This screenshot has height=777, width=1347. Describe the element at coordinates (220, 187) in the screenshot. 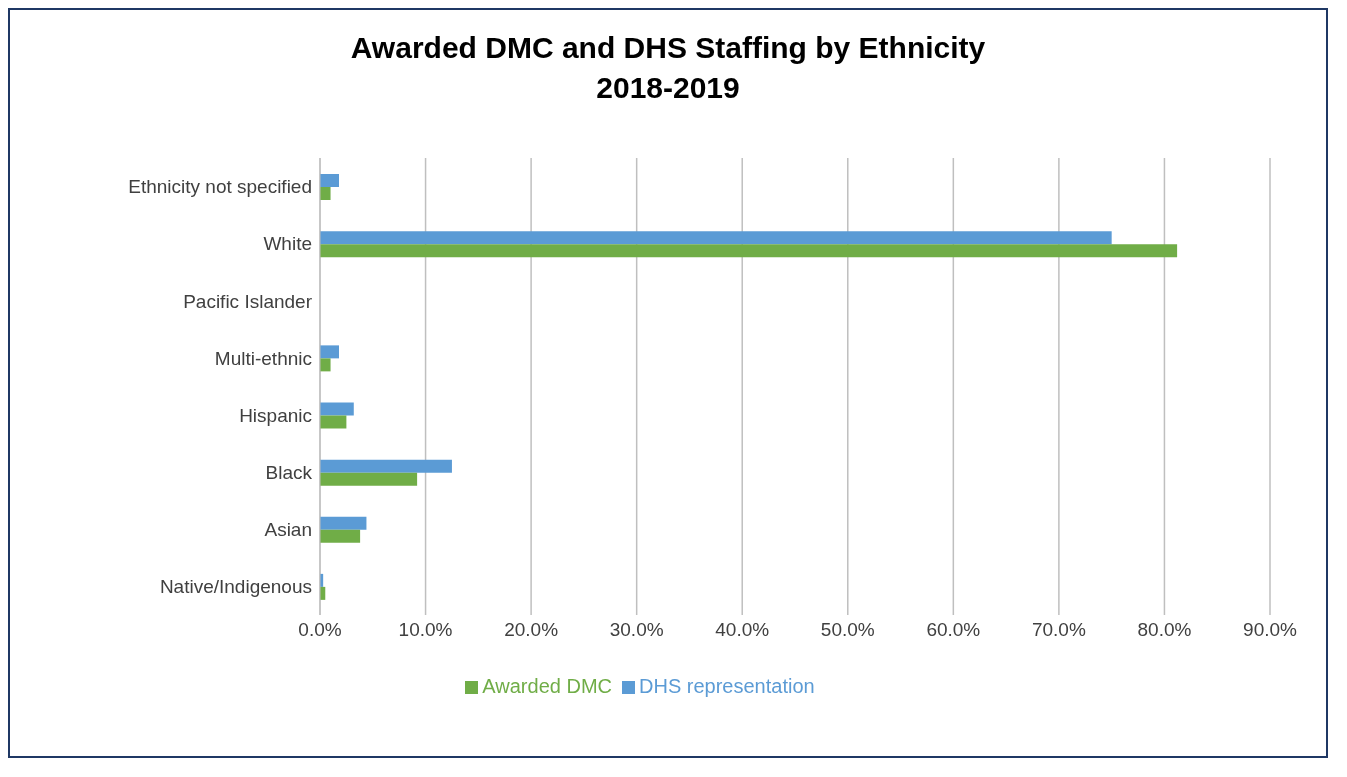

I see `y-tick-label: Ethnicity not specified` at that location.